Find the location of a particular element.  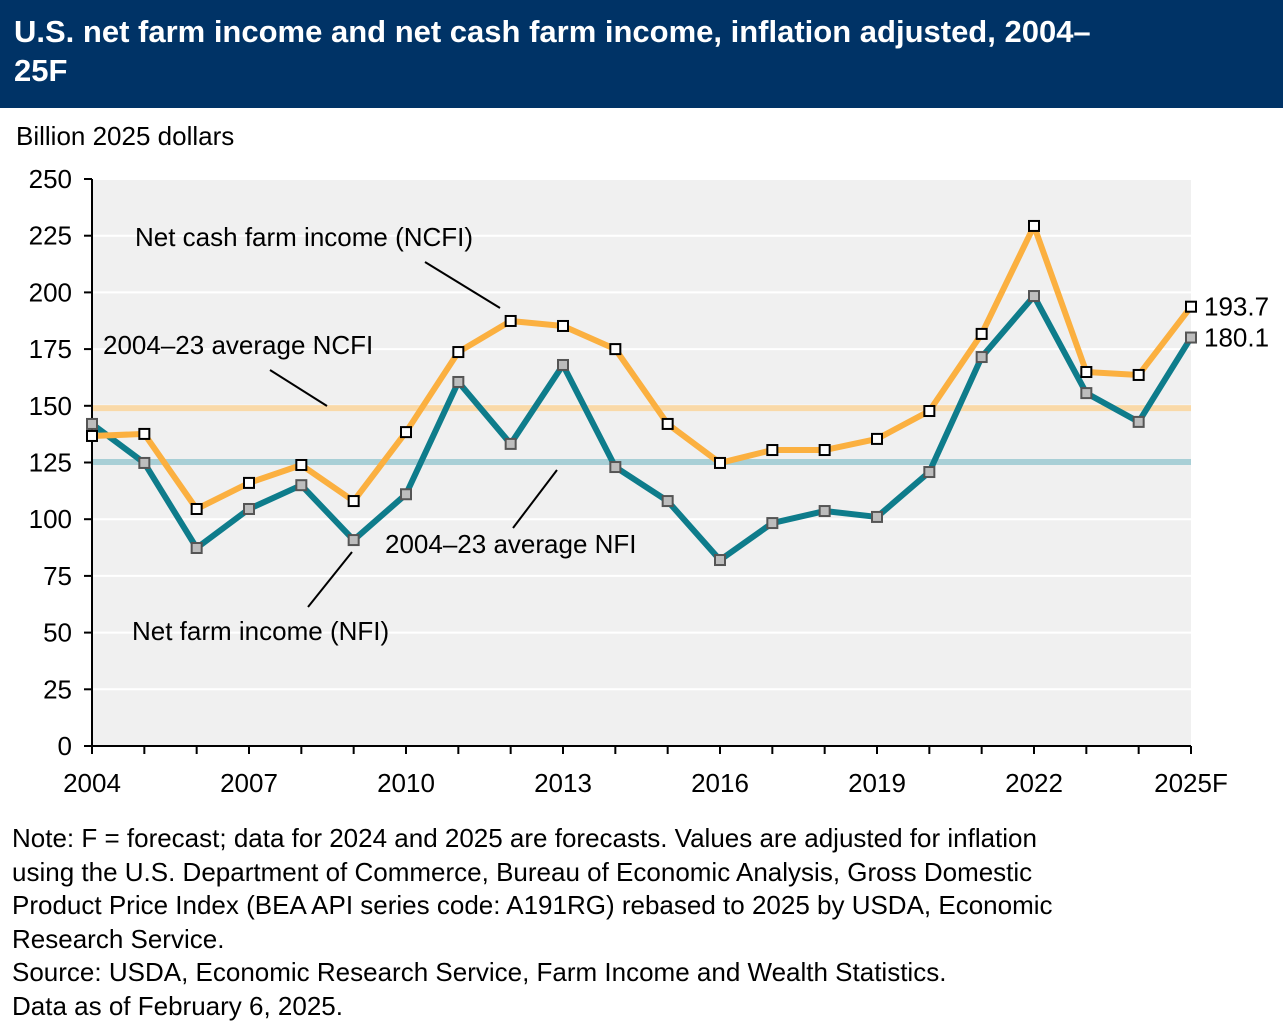

y-tick-label: 125 is located at coordinates (50, 463).